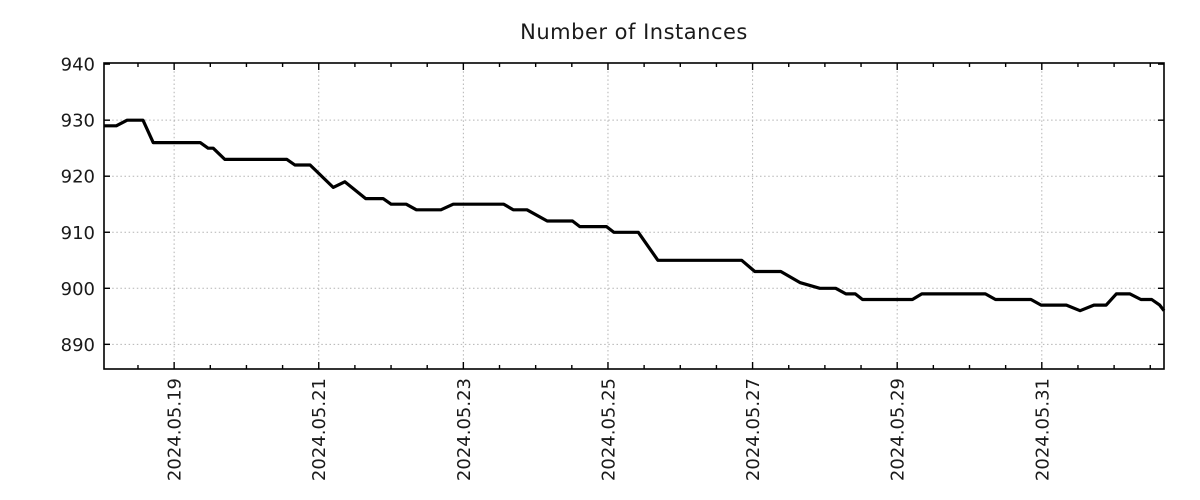 The height and width of the screenshot is (500, 1200). I want to click on x-tick-label: 2024.05.21, so click(319, 429).